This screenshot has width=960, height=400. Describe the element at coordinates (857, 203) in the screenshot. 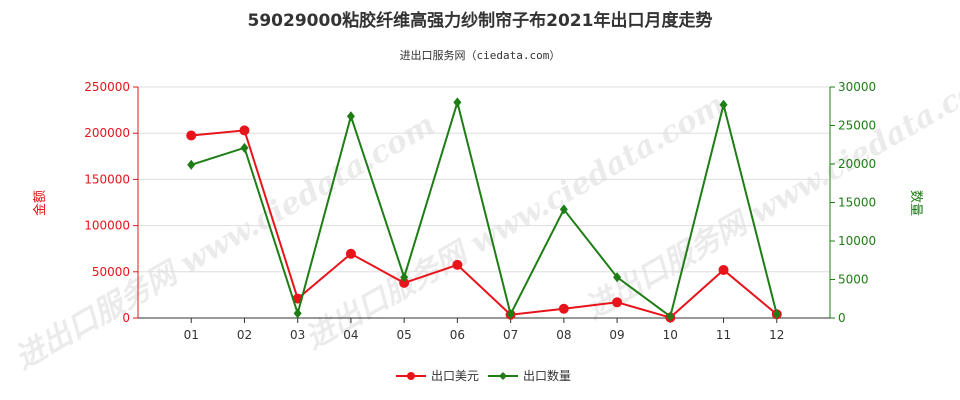

I see `y-right-tick-label: 15000` at that location.